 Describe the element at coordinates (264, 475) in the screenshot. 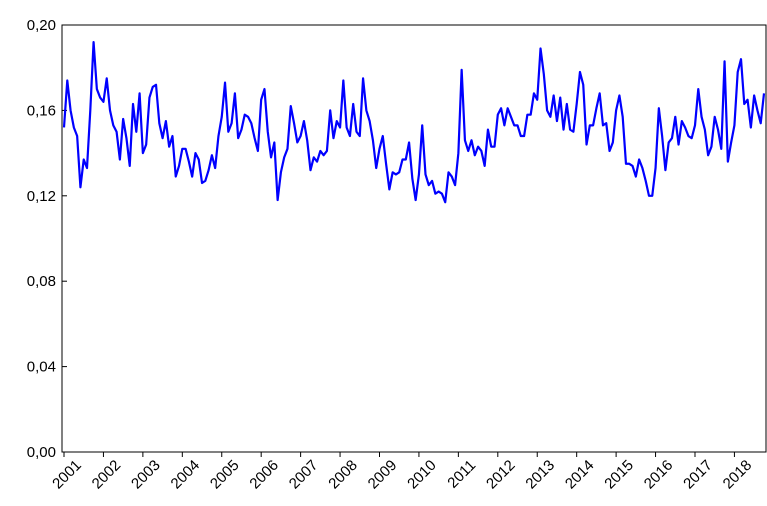

I see `x-tick-label: 2006` at that location.